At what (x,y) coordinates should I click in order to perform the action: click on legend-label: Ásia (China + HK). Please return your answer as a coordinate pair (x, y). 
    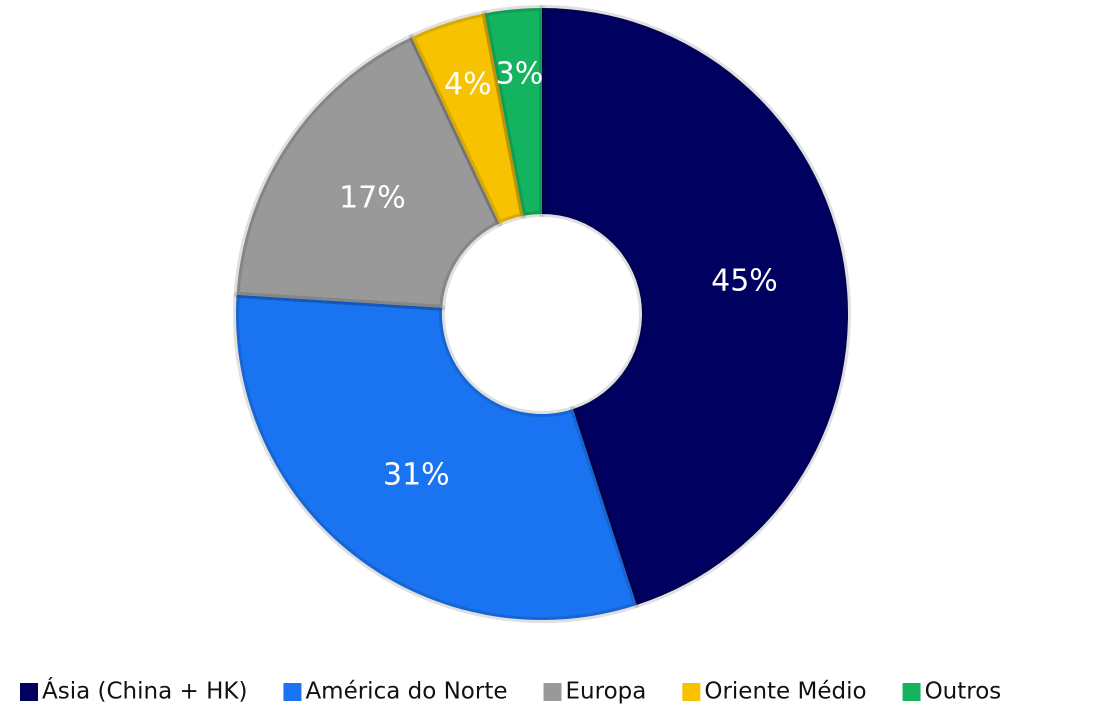
    Looking at the image, I should click on (144, 691).